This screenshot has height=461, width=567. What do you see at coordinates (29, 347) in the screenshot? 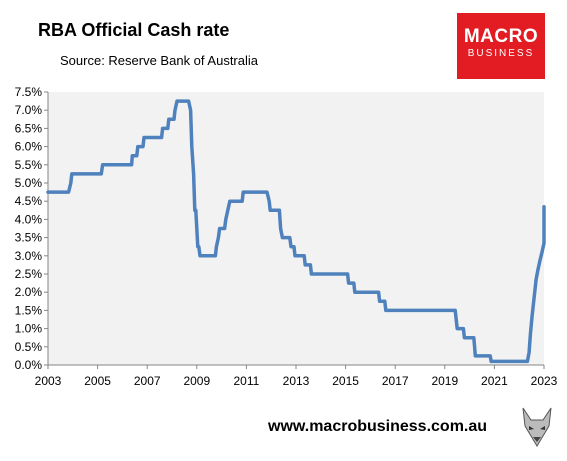
I see `y-tick-label: 0.5%` at bounding box center [29, 347].